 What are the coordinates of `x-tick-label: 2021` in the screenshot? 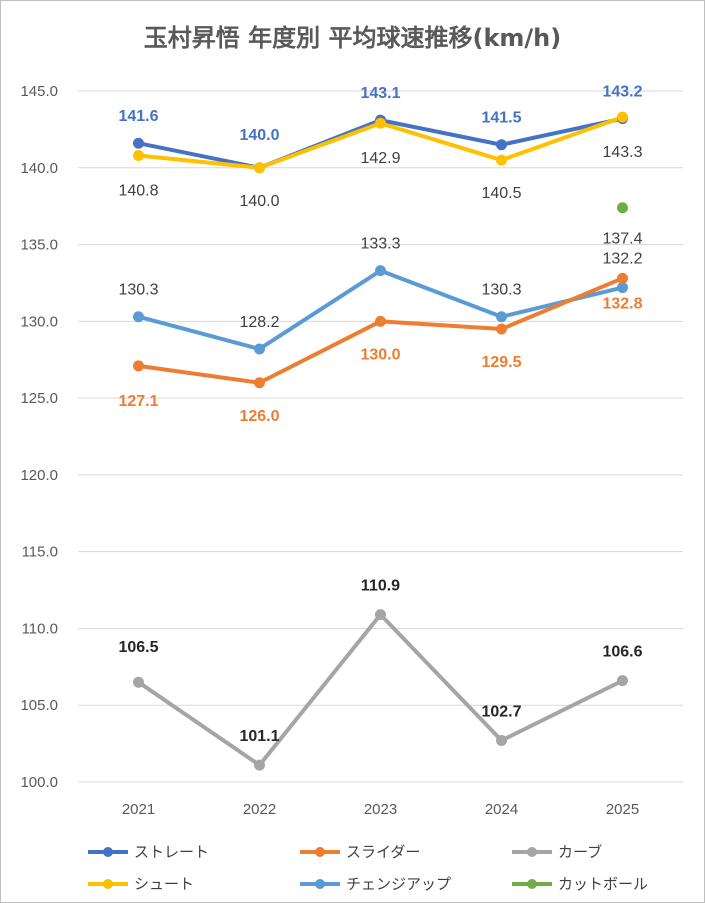 It's located at (138, 809).